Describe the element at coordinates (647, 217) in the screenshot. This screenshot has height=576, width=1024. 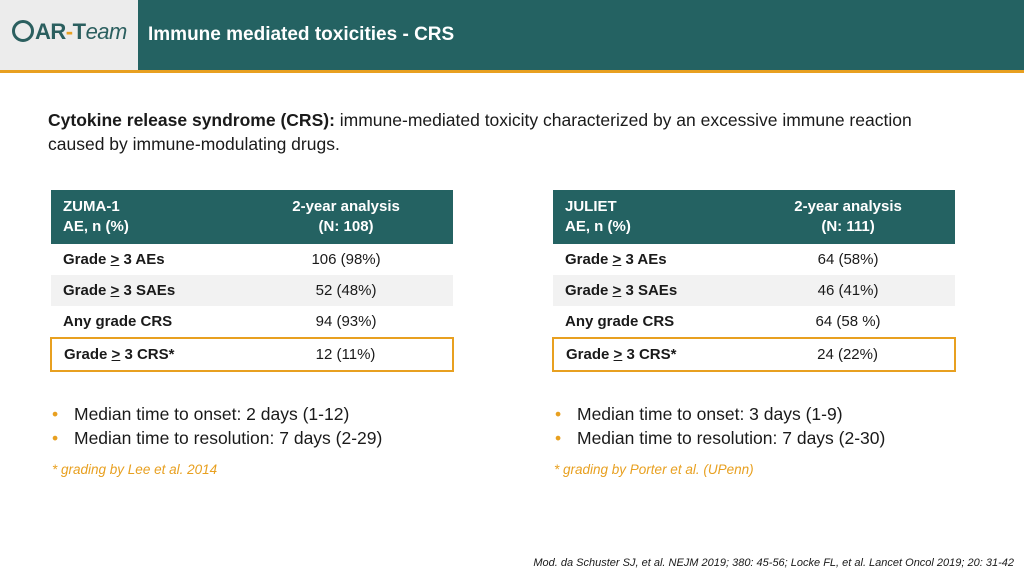
I see `table-header-study: JULIET AE, n (%)` at that location.